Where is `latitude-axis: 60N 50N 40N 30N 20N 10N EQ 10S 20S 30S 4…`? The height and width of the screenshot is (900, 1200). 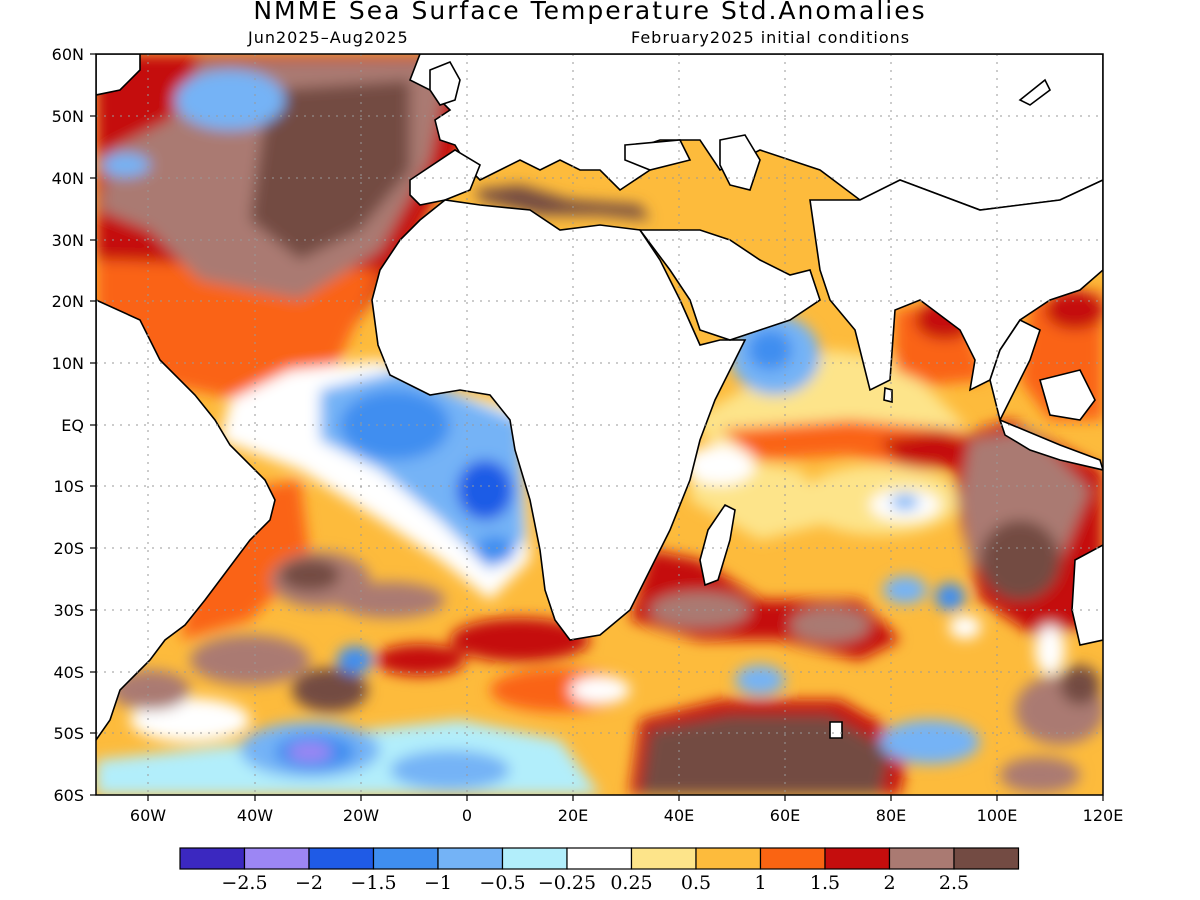 latitude-axis: 60N 50N 40N 30N 20N 10N EQ 10S 20S 30S 4… is located at coordinates (74, 425).